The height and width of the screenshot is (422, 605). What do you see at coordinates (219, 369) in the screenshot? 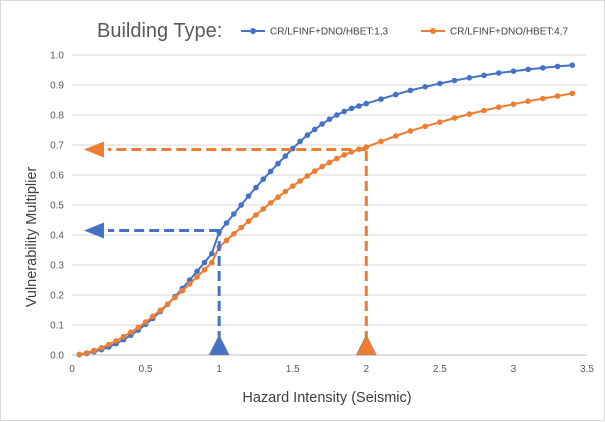
I see `x-tick-1: 1` at bounding box center [219, 369].